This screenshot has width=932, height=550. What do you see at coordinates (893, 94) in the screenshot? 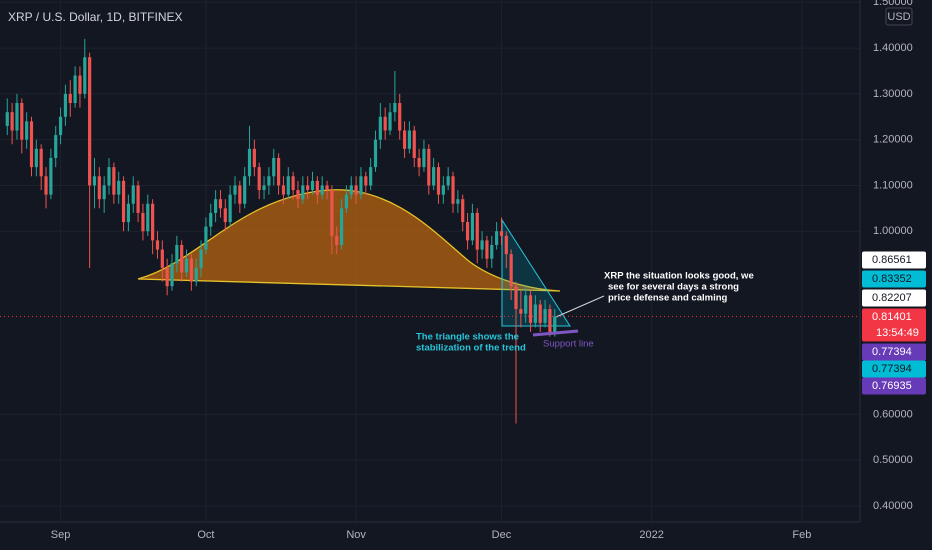
I see `y-tick-label: 1.30000` at bounding box center [893, 94].